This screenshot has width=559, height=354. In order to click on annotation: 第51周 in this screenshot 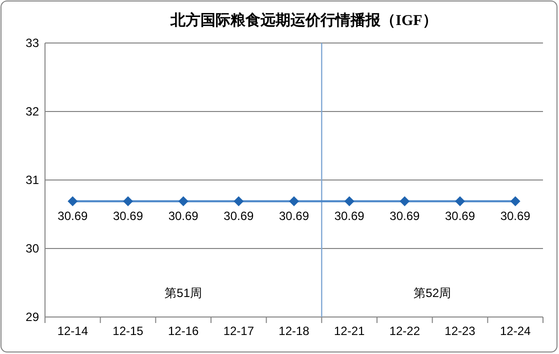, I will do `click(183, 293)`.